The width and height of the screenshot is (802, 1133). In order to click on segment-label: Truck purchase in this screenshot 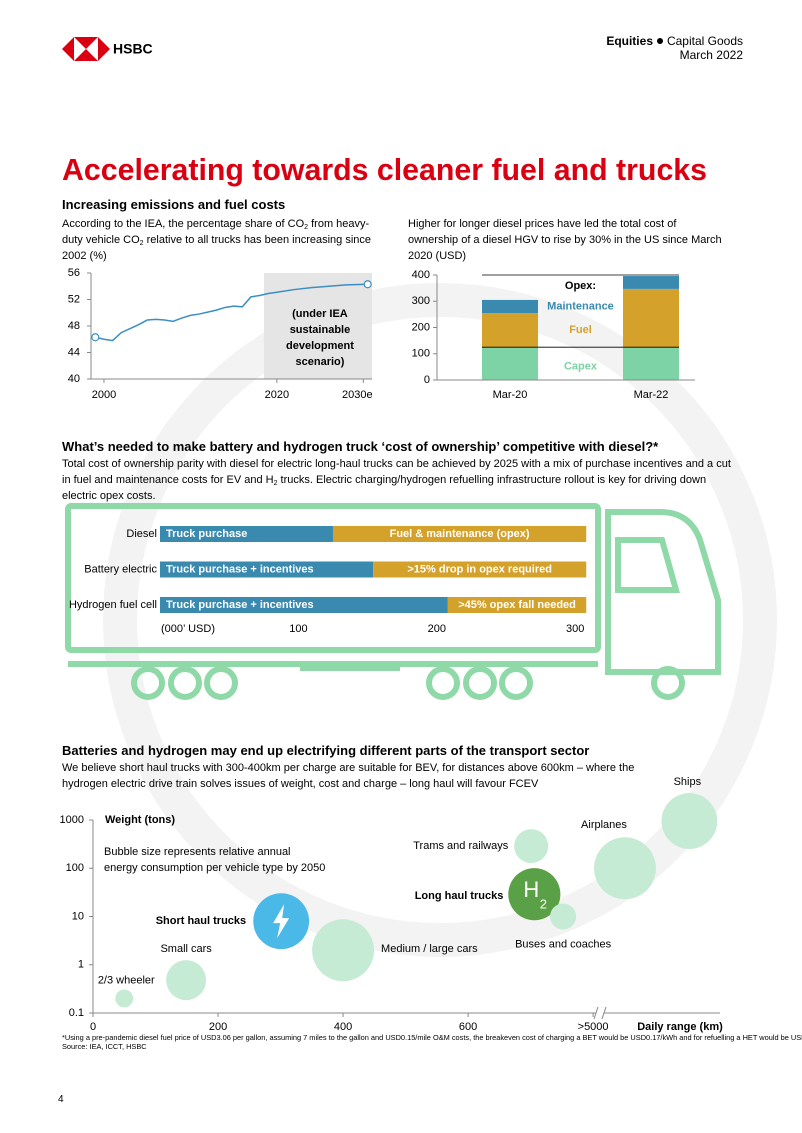, I will do `click(206, 534)`.